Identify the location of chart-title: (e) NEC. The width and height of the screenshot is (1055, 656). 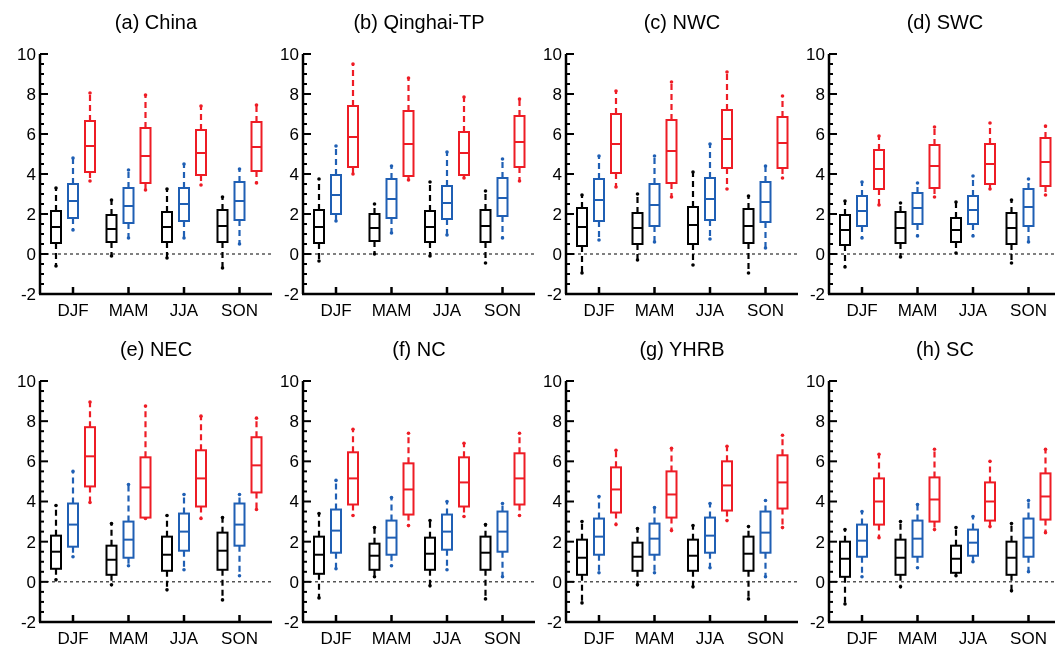
(156, 349).